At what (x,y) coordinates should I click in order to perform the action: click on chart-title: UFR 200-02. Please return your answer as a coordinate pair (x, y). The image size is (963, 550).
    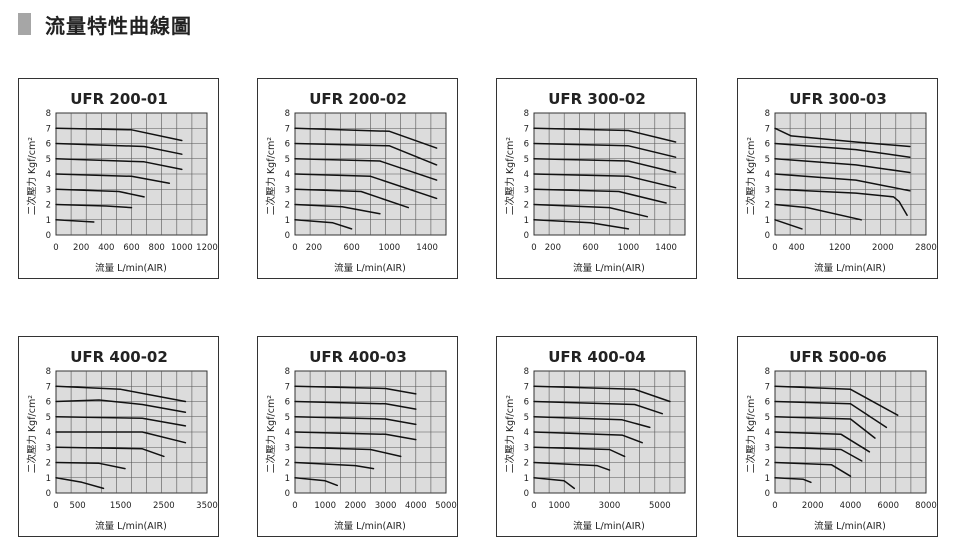
    Looking at the image, I should click on (358, 99).